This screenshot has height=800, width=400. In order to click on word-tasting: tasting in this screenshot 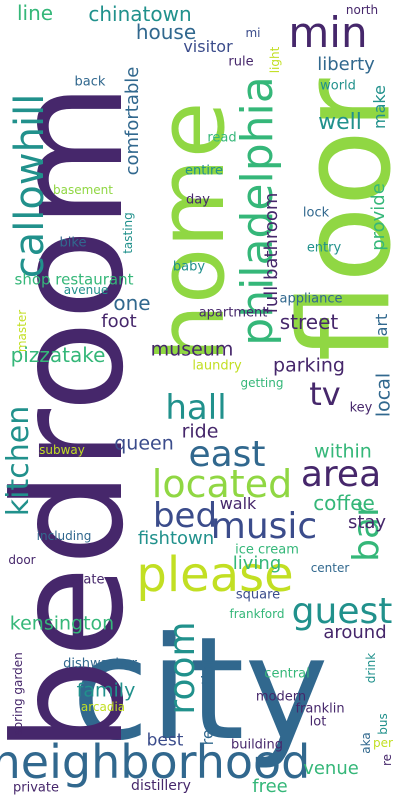, I will do `click(128, 233)`.